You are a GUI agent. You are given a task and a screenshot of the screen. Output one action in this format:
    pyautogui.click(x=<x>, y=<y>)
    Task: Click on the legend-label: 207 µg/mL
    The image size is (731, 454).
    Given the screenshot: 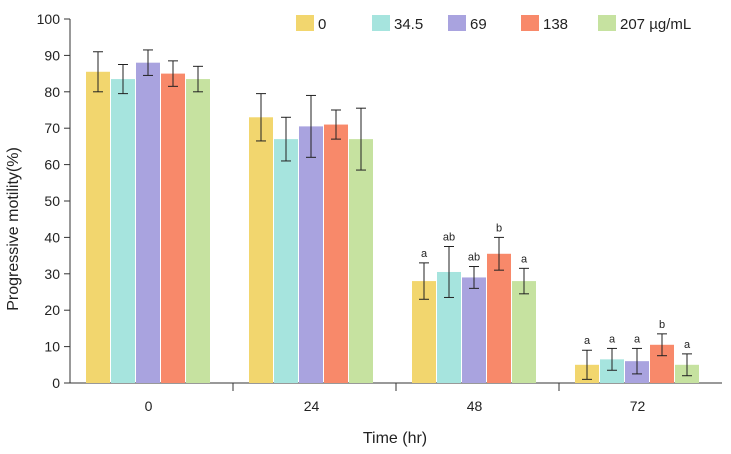 What is the action you would take?
    pyautogui.click(x=655, y=24)
    